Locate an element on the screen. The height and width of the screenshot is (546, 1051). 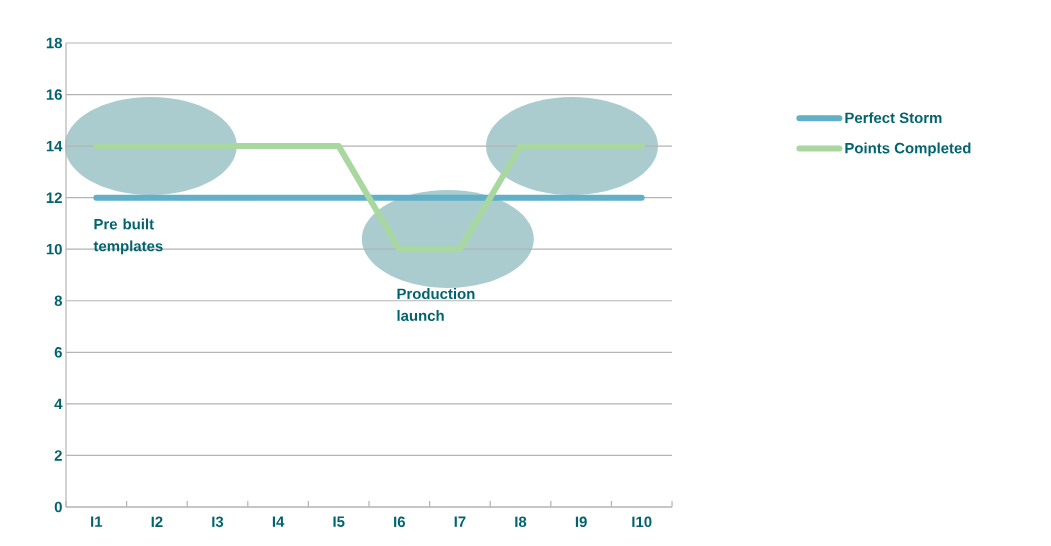
legend-label: Points Completed is located at coordinates (908, 149).